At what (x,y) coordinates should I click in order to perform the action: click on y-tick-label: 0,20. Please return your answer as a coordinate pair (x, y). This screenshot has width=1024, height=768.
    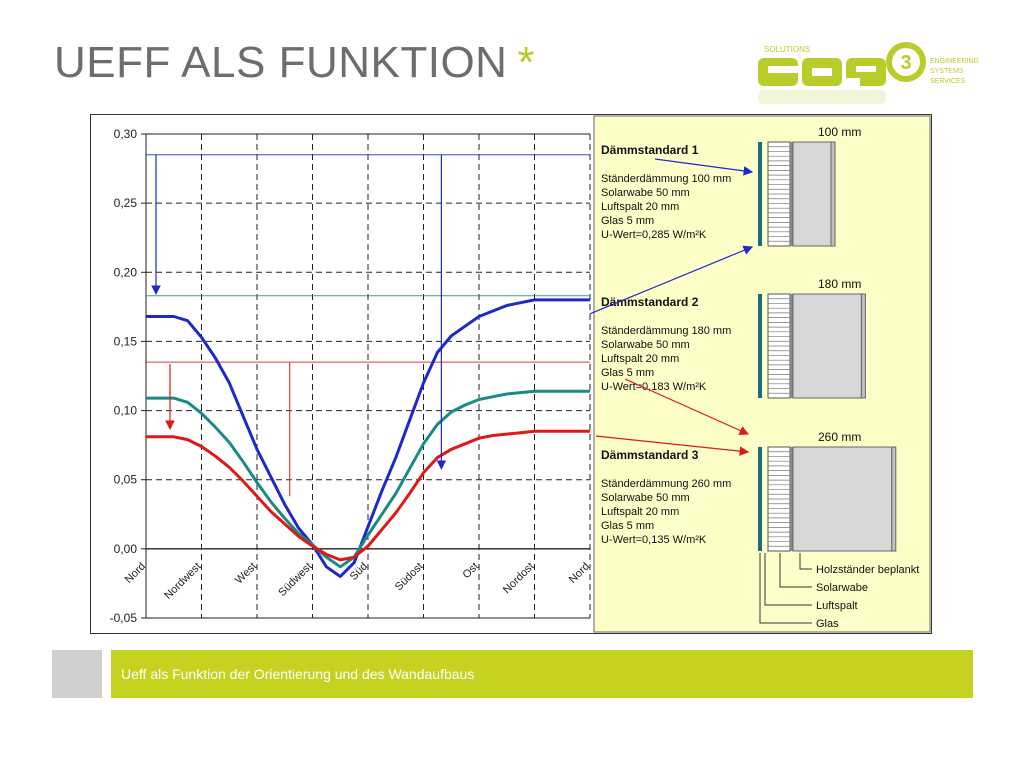
    Looking at the image, I should click on (126, 272).